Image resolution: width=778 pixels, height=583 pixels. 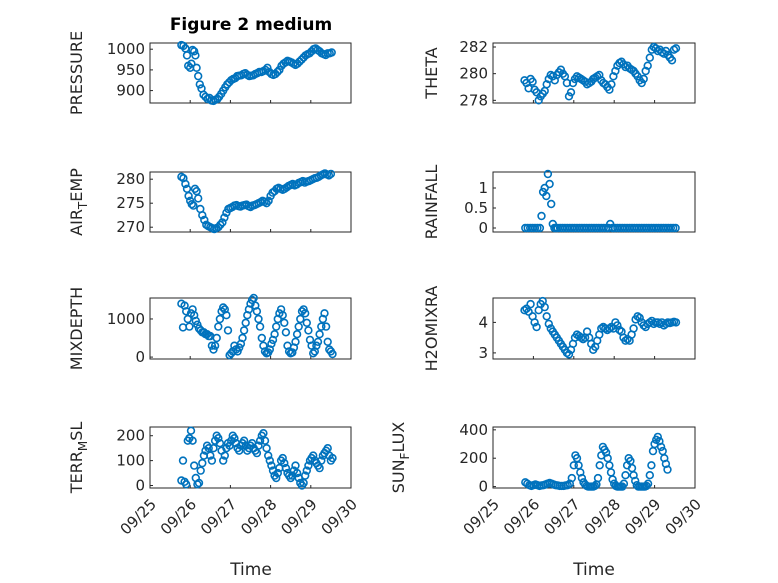 What do you see at coordinates (473, 458) in the screenshot?
I see `y-tick-label: 200` at bounding box center [473, 458].